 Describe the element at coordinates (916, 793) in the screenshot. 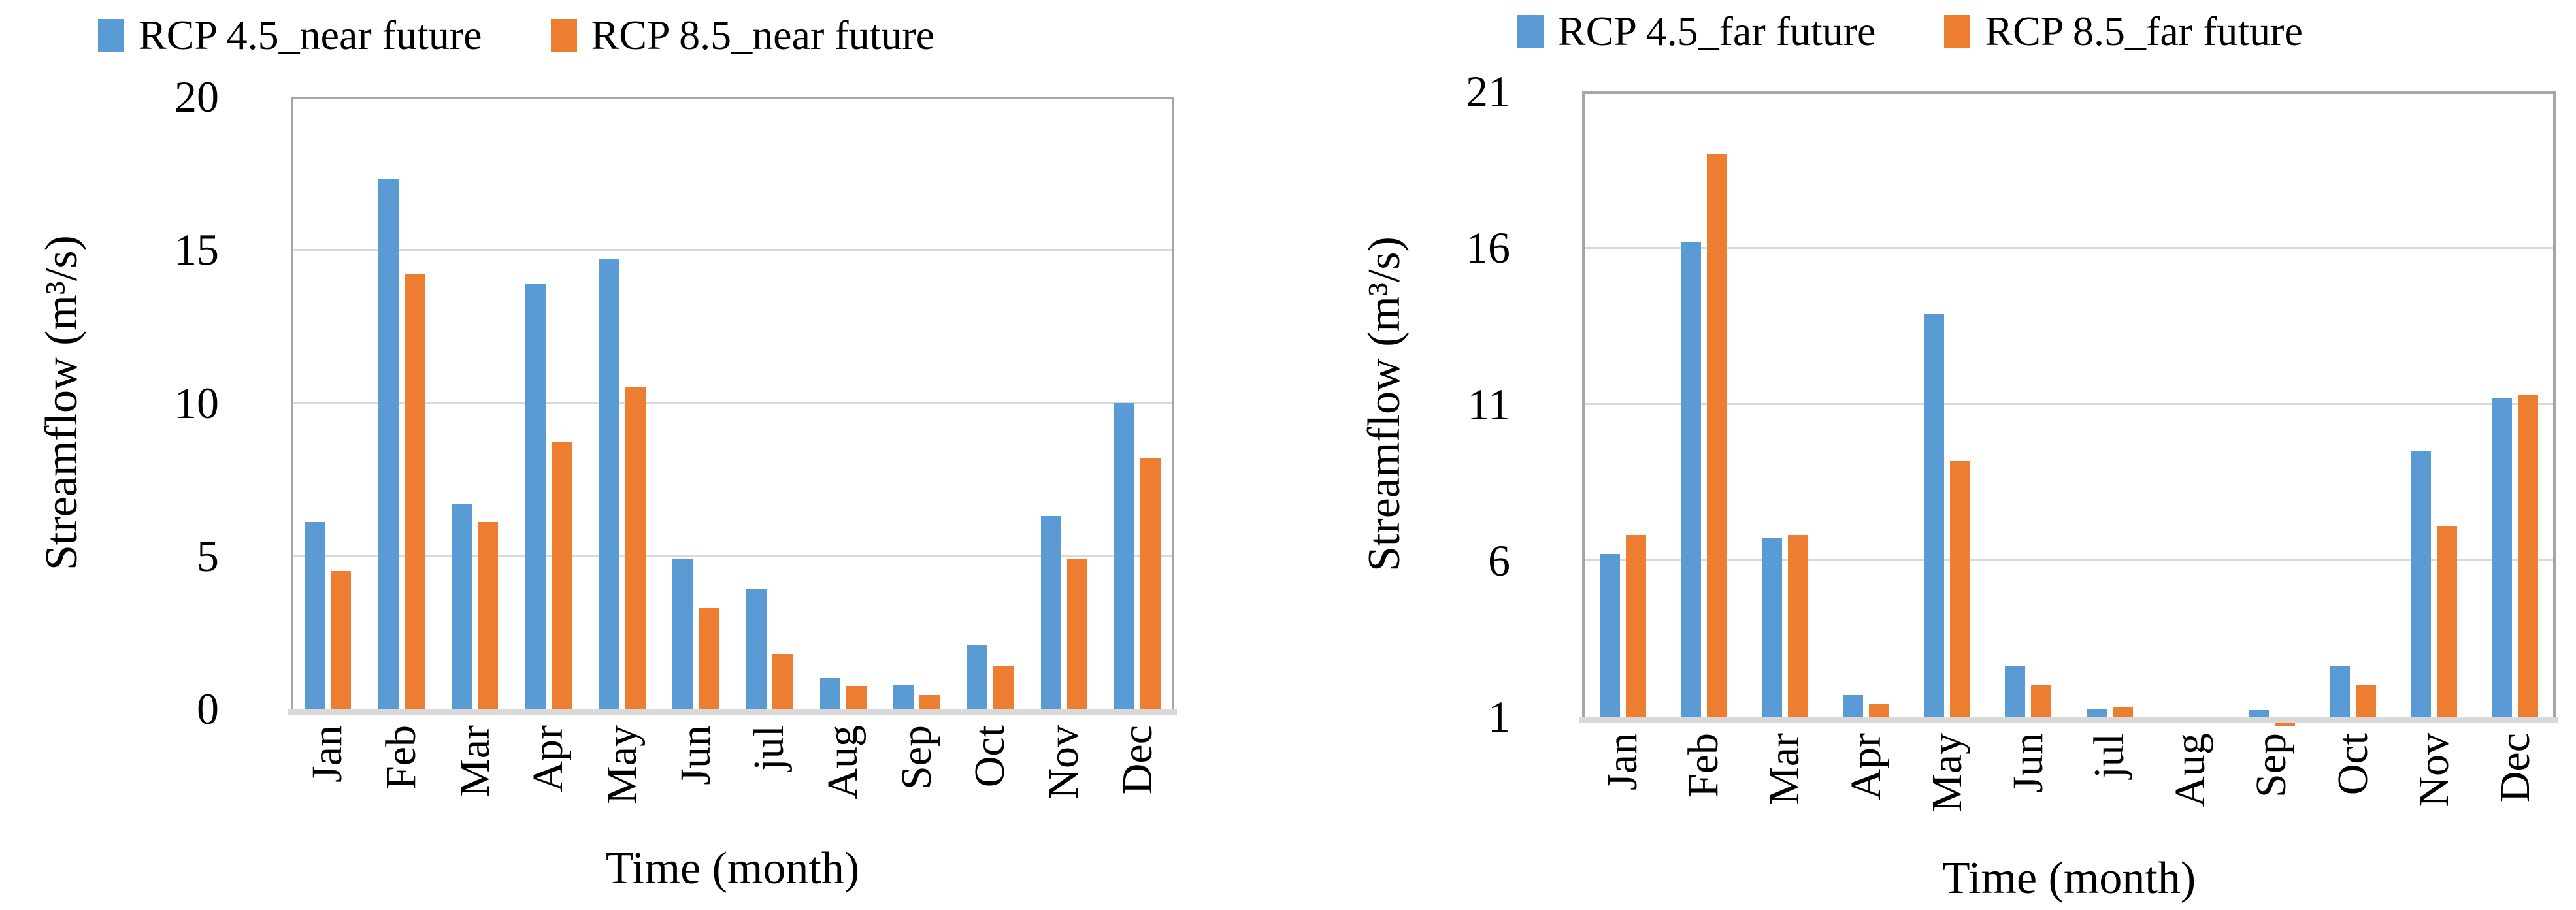

I see `x-tick-label: Sep` at that location.